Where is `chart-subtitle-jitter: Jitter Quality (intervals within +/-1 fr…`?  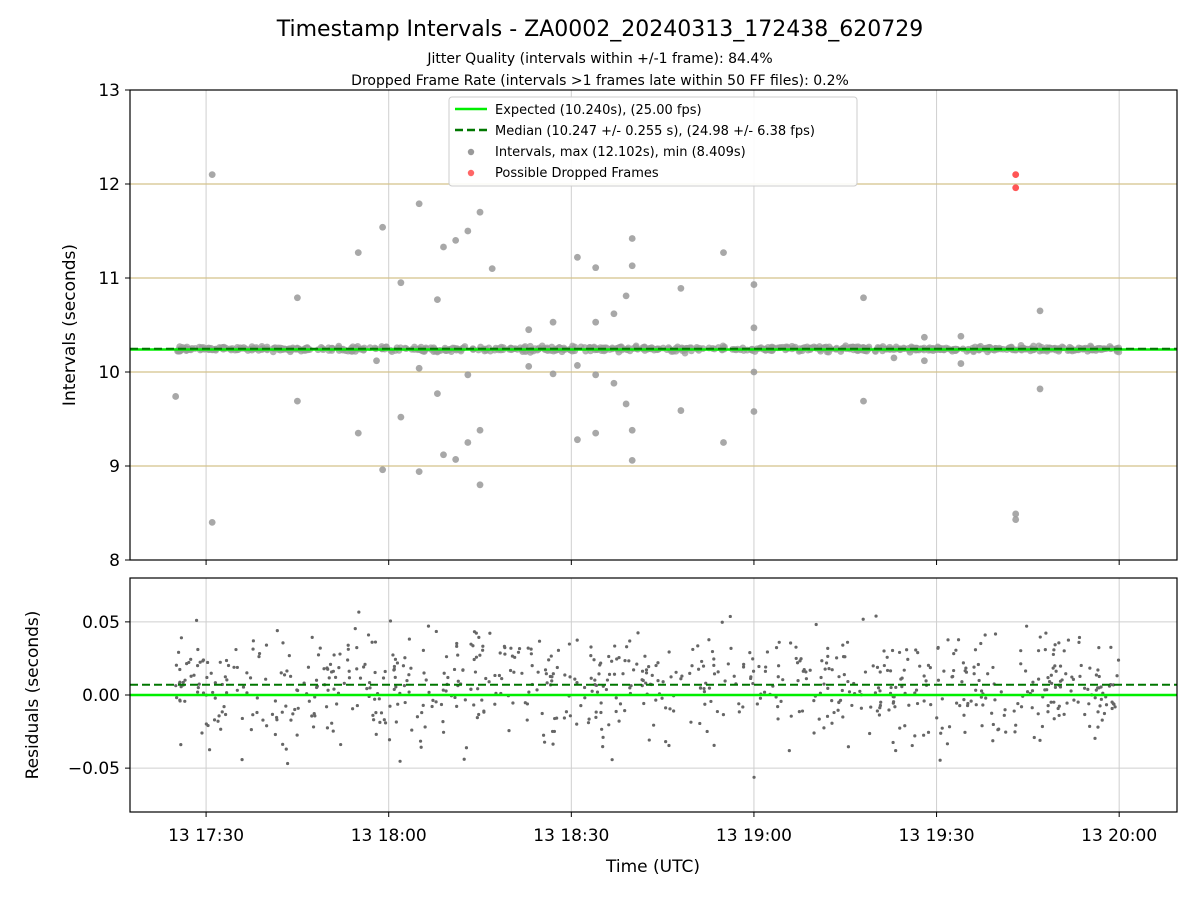
chart-subtitle-jitter: Jitter Quality (intervals within +/-1 fr… is located at coordinates (599, 59).